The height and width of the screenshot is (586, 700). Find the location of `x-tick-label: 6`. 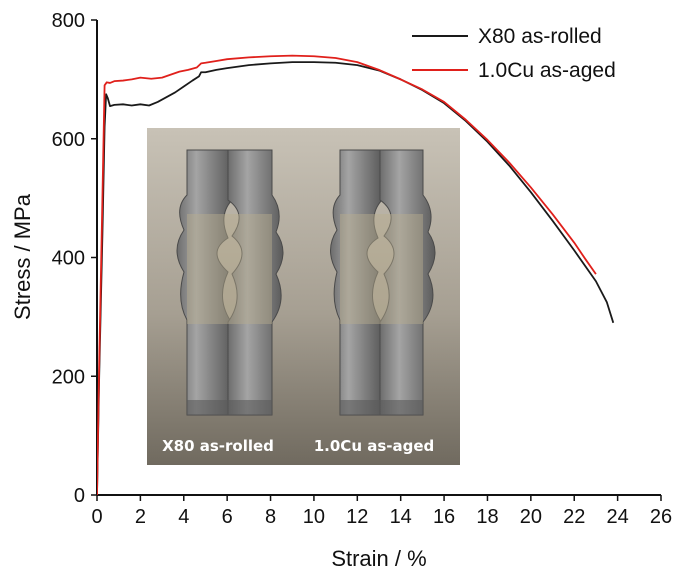

x-tick-label: 6 is located at coordinates (227, 517).